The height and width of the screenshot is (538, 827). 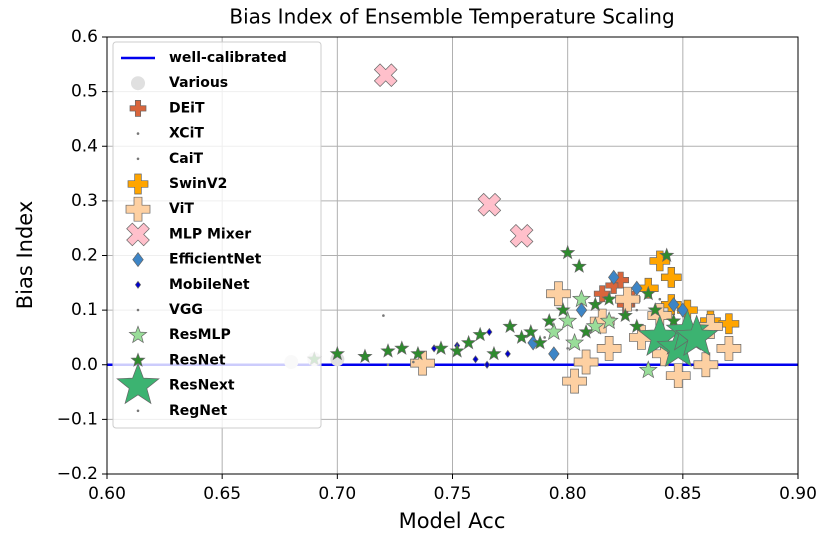 I want to click on x-tick-label: 0.80, so click(x=568, y=494).